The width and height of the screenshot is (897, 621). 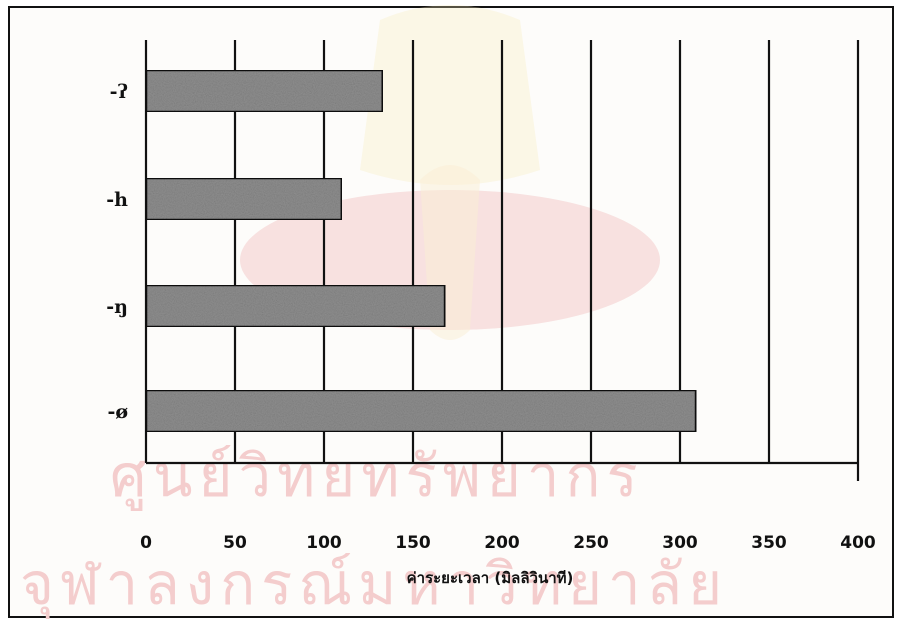 What do you see at coordinates (490, 578) in the screenshot?
I see `x-axis-title: ค่าระยะเวลา (มิลลิวินาที)` at bounding box center [490, 578].